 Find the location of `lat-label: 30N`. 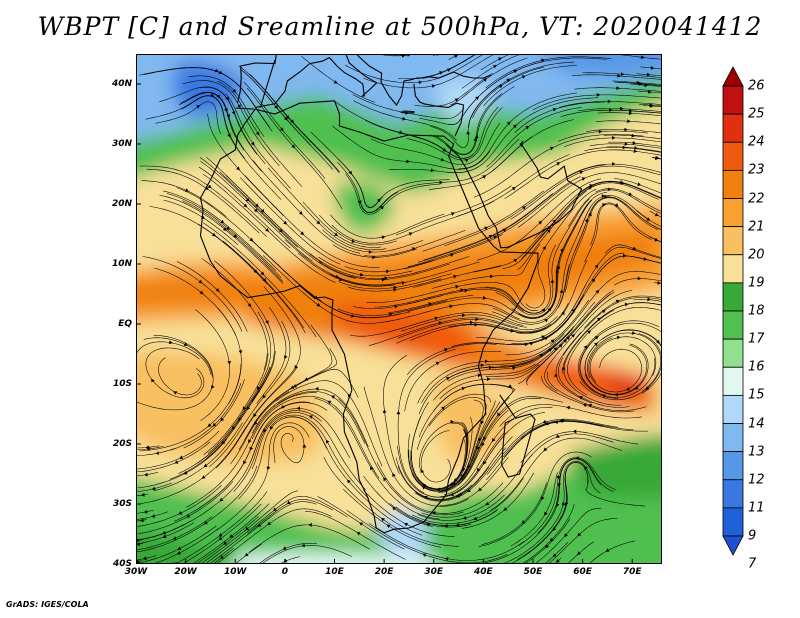

lat-label: 30N is located at coordinates (121, 144).